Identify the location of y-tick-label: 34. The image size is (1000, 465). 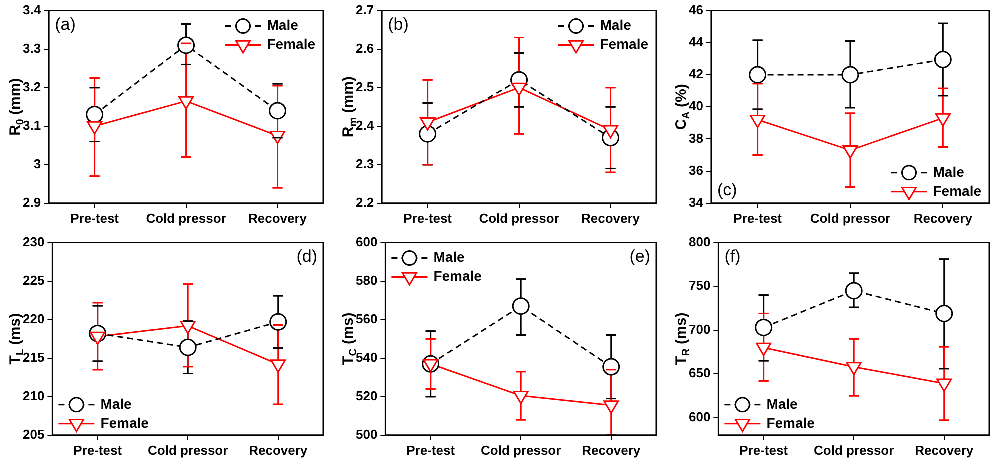
(696, 202).